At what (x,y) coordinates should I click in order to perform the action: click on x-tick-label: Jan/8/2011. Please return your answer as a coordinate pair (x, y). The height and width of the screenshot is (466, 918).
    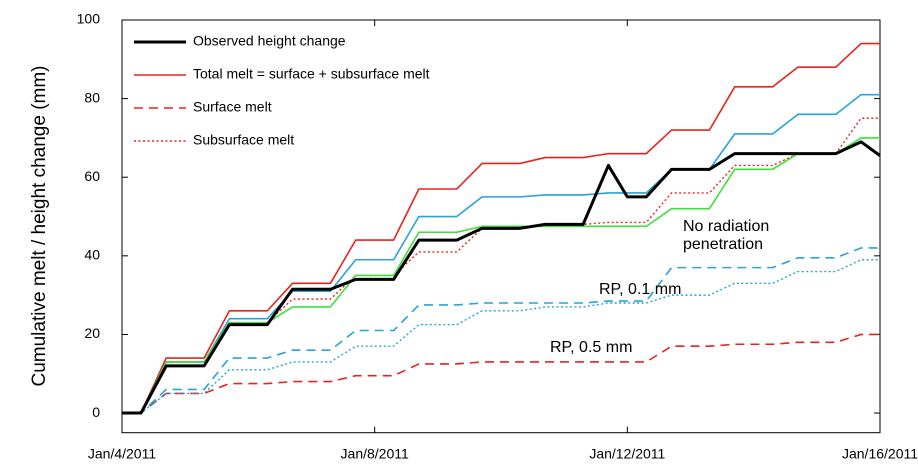
    Looking at the image, I should click on (375, 453).